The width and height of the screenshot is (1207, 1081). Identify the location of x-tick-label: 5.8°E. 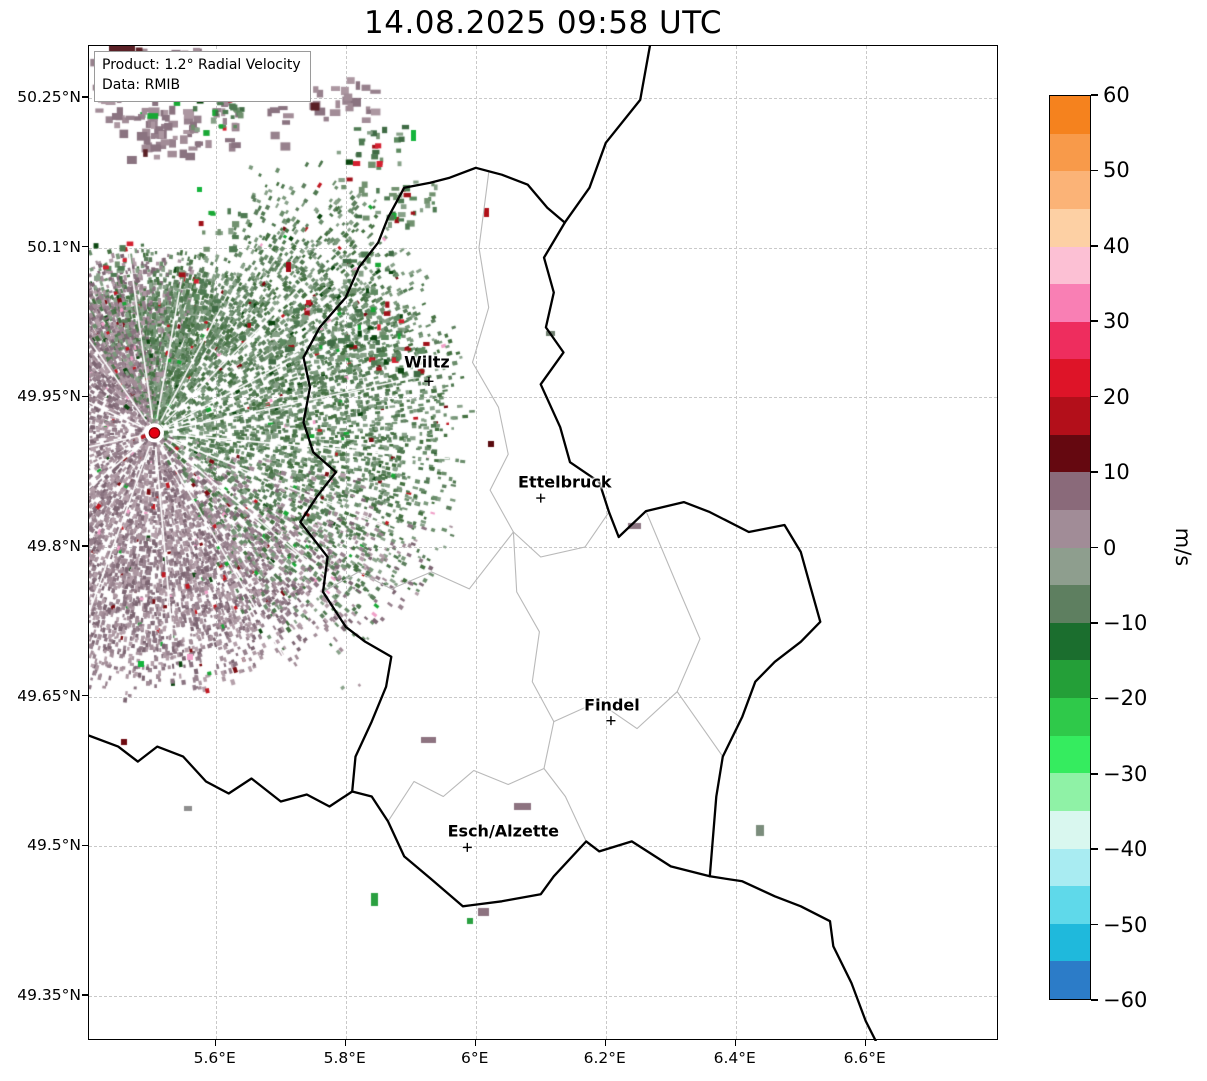
(344, 1058).